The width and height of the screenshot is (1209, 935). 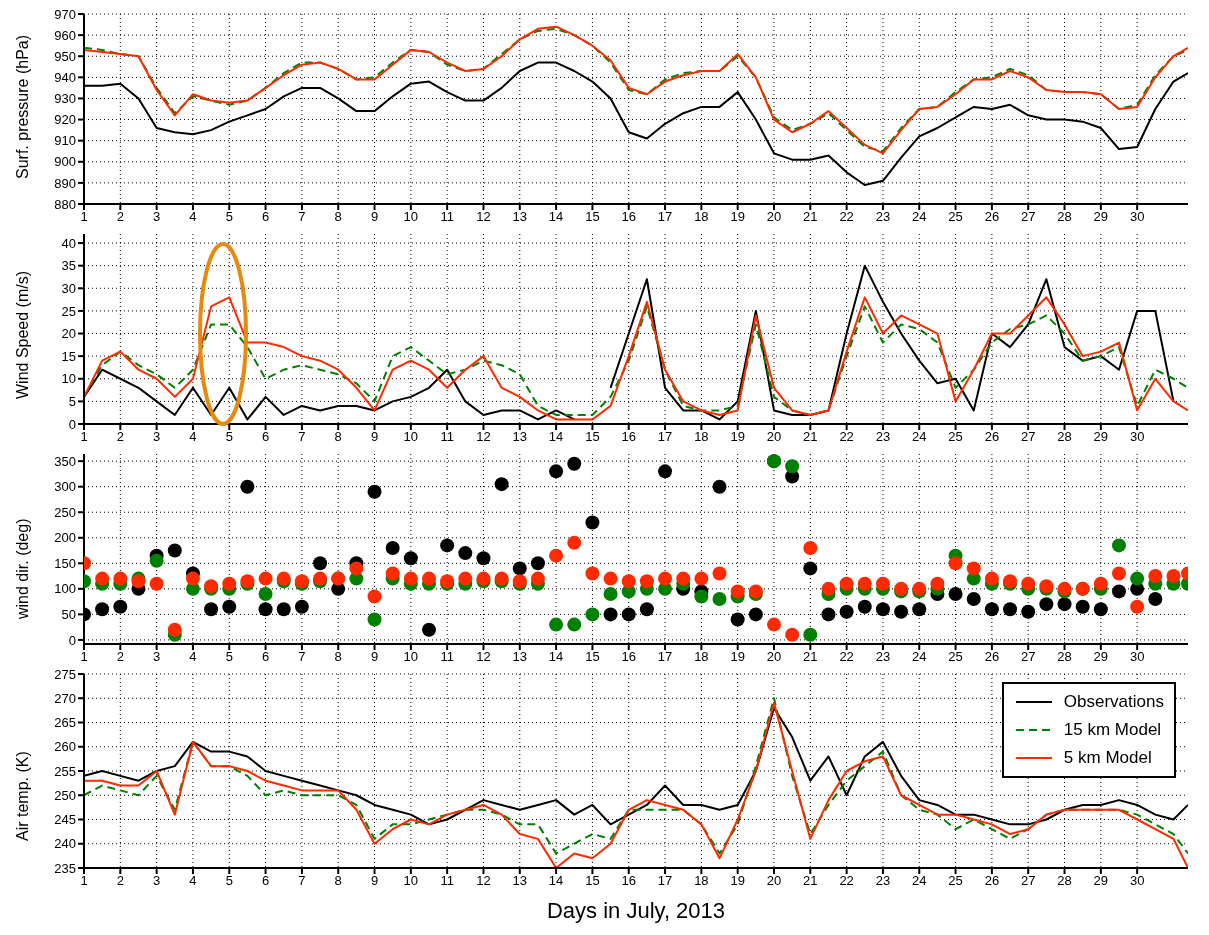 I want to click on x-tick-label: 27, so click(x=1028, y=657).